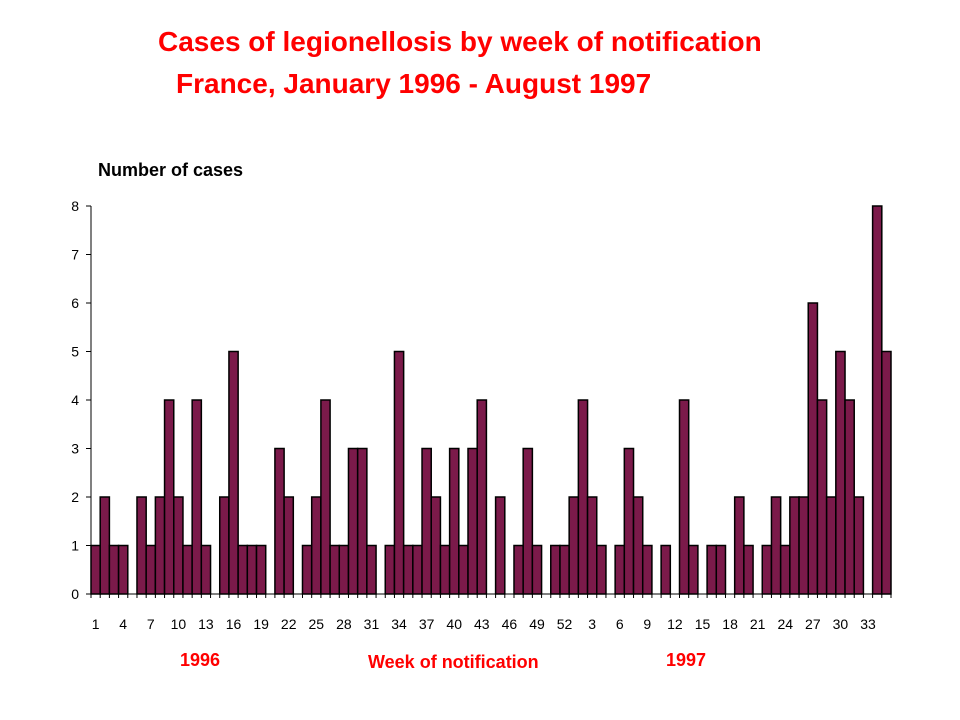 This screenshot has height=720, width=960. What do you see at coordinates (399, 624) in the screenshot?
I see `x-tick-label: 34` at bounding box center [399, 624].